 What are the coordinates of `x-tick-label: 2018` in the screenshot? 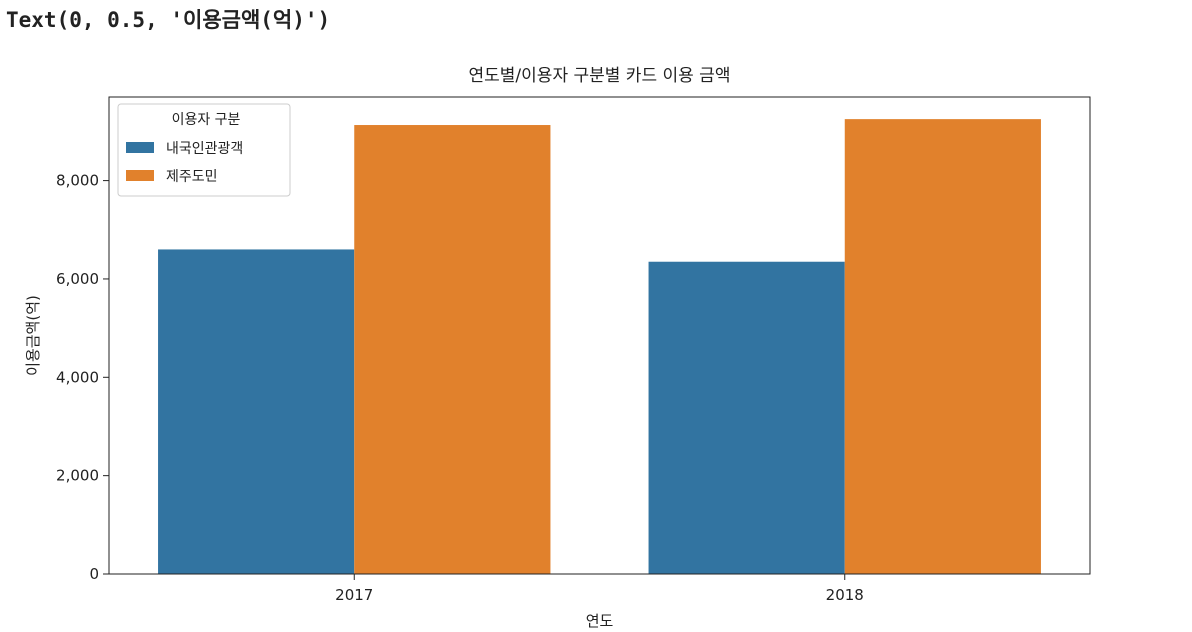 It's located at (845, 595).